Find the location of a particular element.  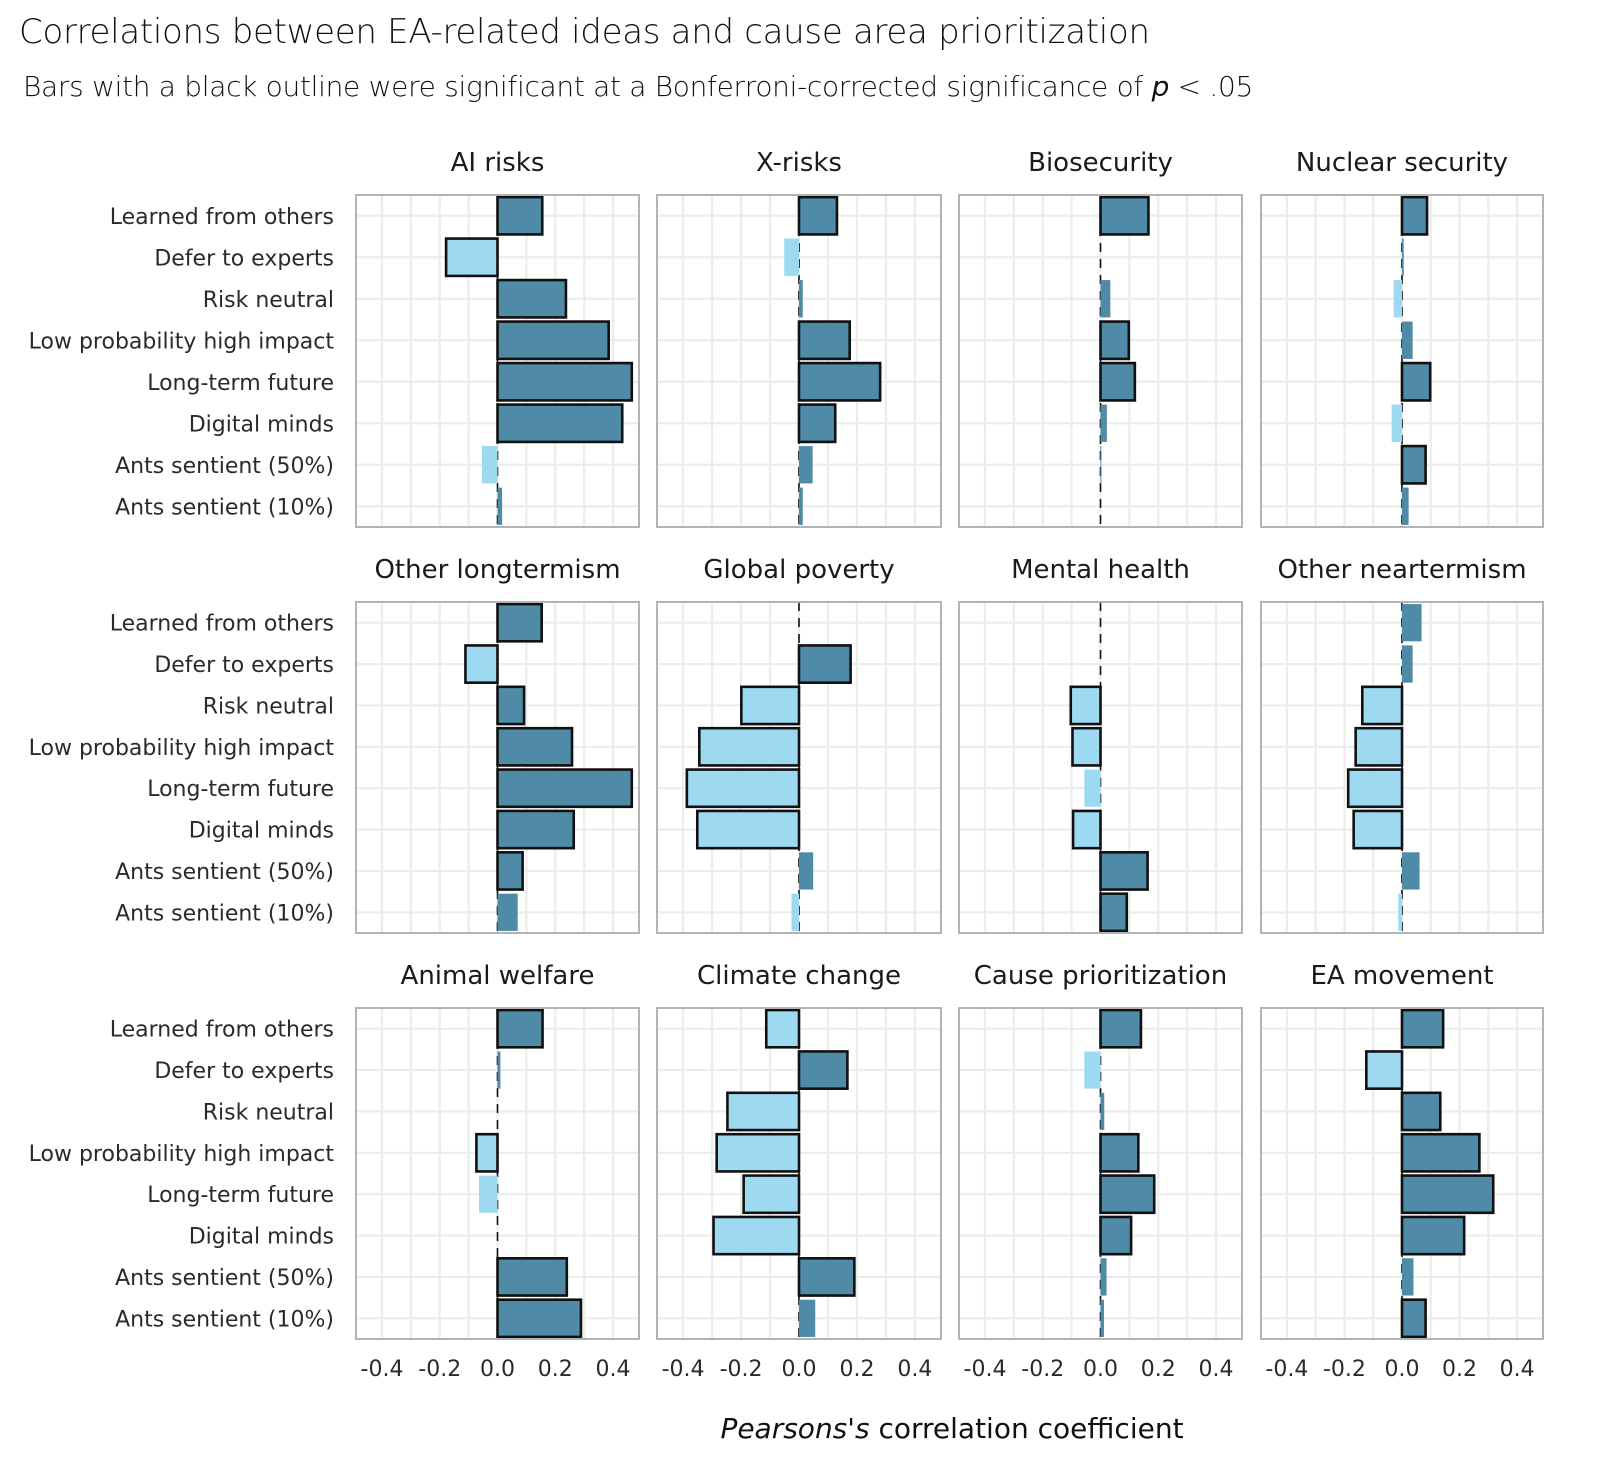

panel-ea-movement: EA movement is located at coordinates (1402, 1150).